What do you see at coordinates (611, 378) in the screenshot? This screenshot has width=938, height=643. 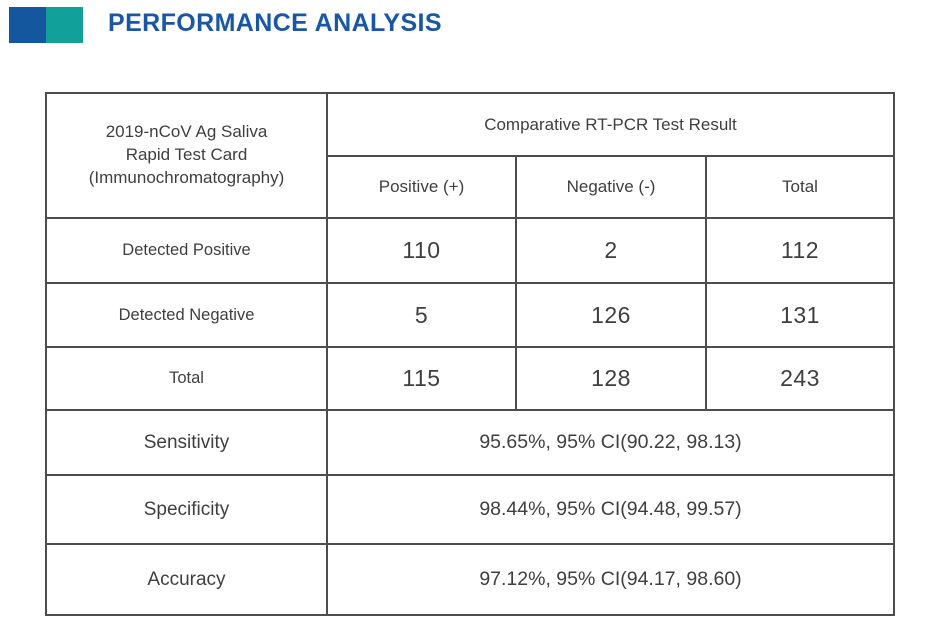 I see `value-cell: 128` at bounding box center [611, 378].